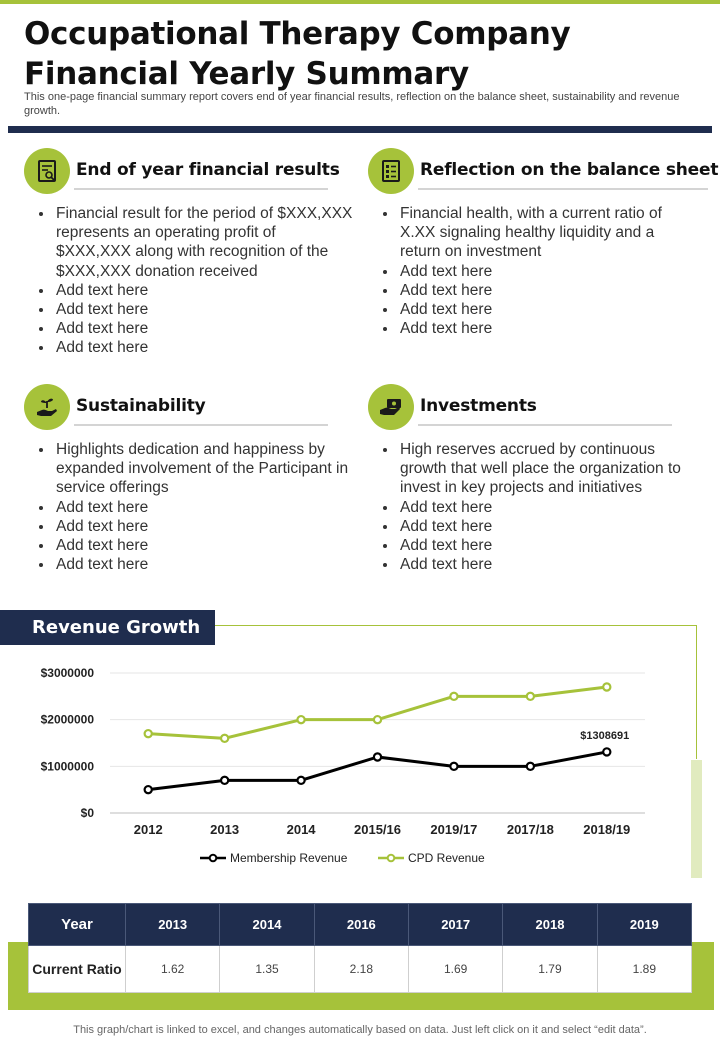  What do you see at coordinates (478, 406) in the screenshot?
I see `section-title: Investments` at bounding box center [478, 406].